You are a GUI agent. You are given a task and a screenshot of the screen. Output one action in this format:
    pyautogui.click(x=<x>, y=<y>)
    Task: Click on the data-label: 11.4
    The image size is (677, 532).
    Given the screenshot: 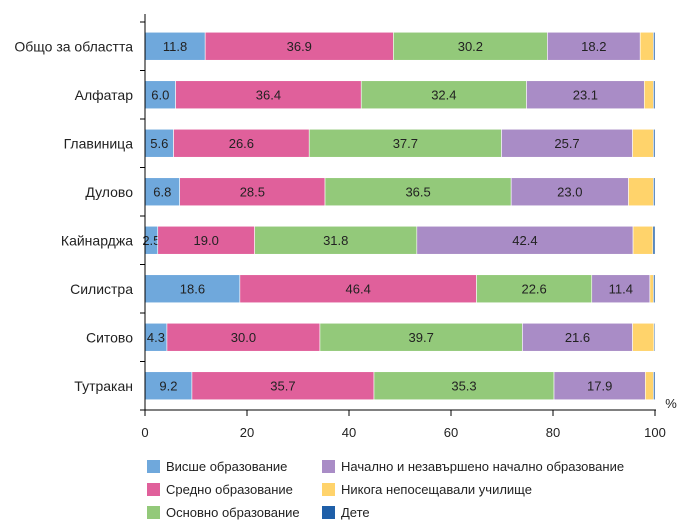 What is the action you would take?
    pyautogui.click(x=621, y=288)
    